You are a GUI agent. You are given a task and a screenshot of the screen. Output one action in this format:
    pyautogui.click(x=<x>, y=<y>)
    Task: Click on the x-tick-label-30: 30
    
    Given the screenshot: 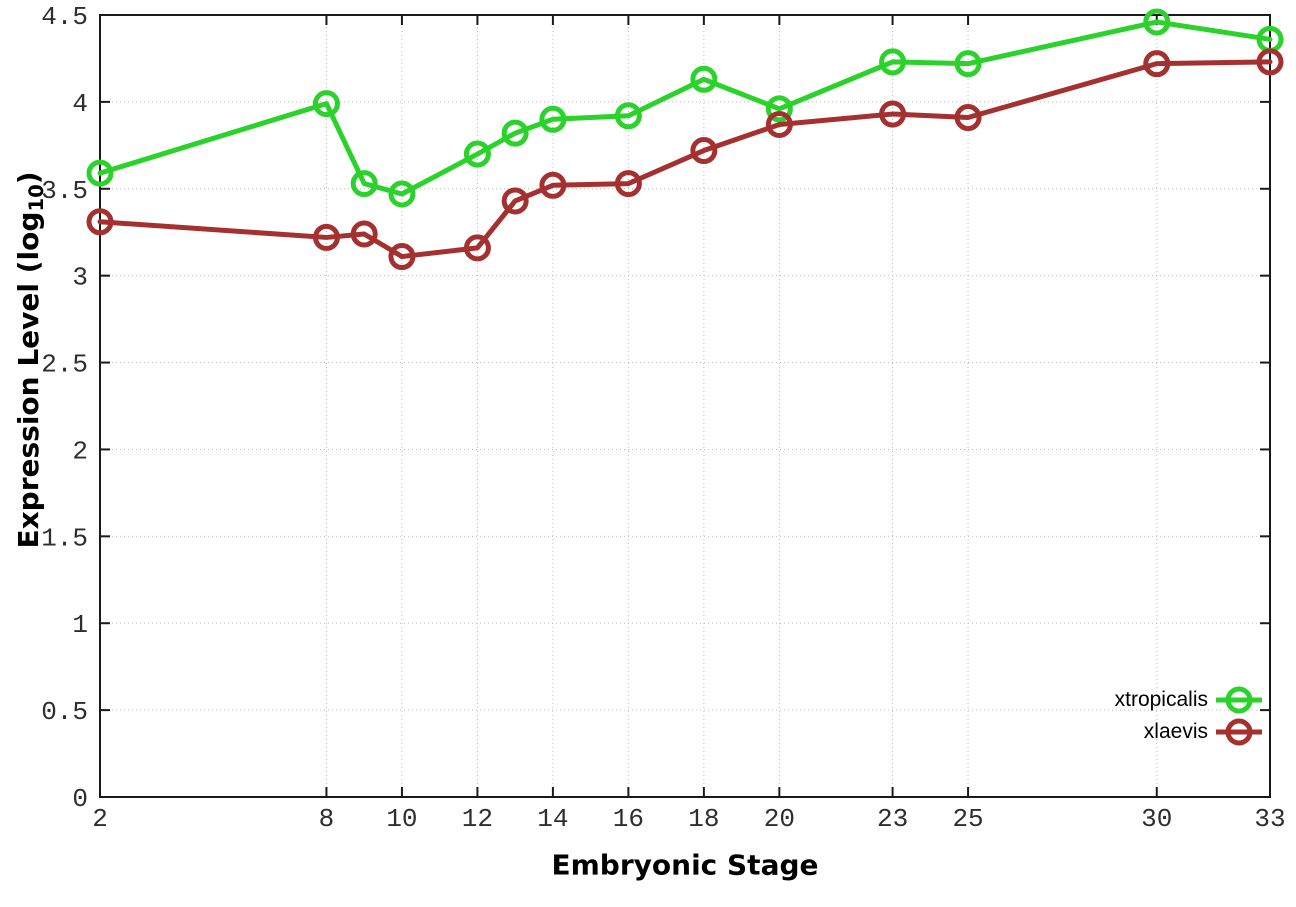 What is the action you would take?
    pyautogui.click(x=1156, y=819)
    